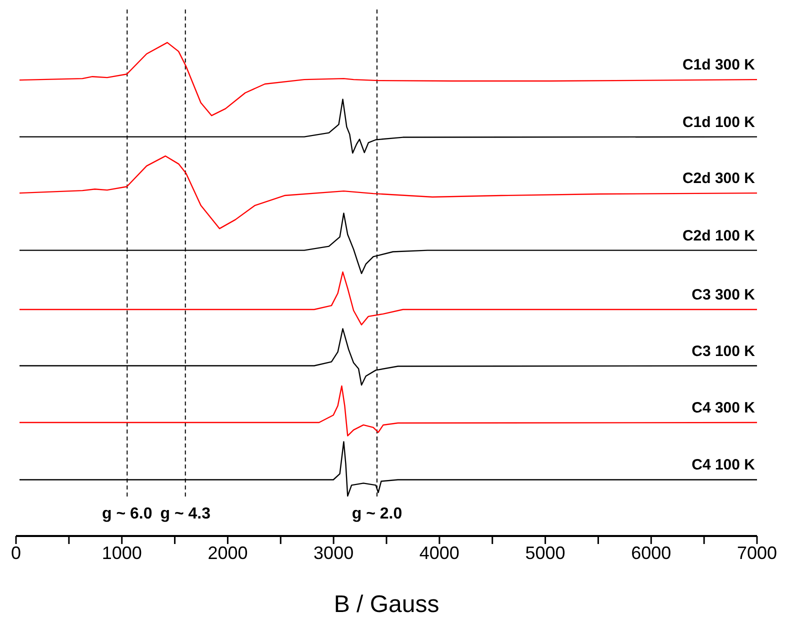 The image size is (791, 630). What do you see at coordinates (724, 351) in the screenshot?
I see `series-label: C3 100 K` at bounding box center [724, 351].